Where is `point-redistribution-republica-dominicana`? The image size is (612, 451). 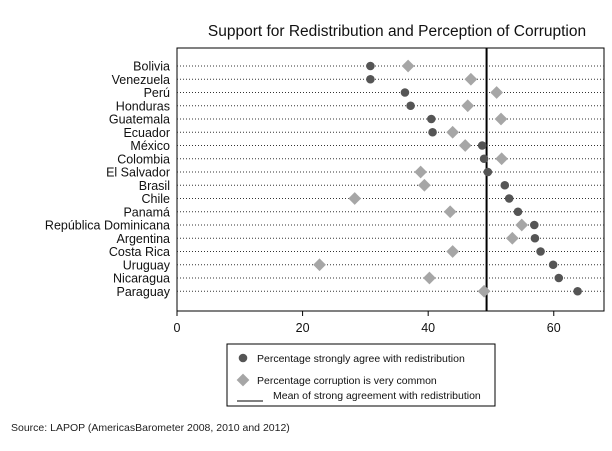 point-redistribution-republica-dominicana is located at coordinates (534, 225).